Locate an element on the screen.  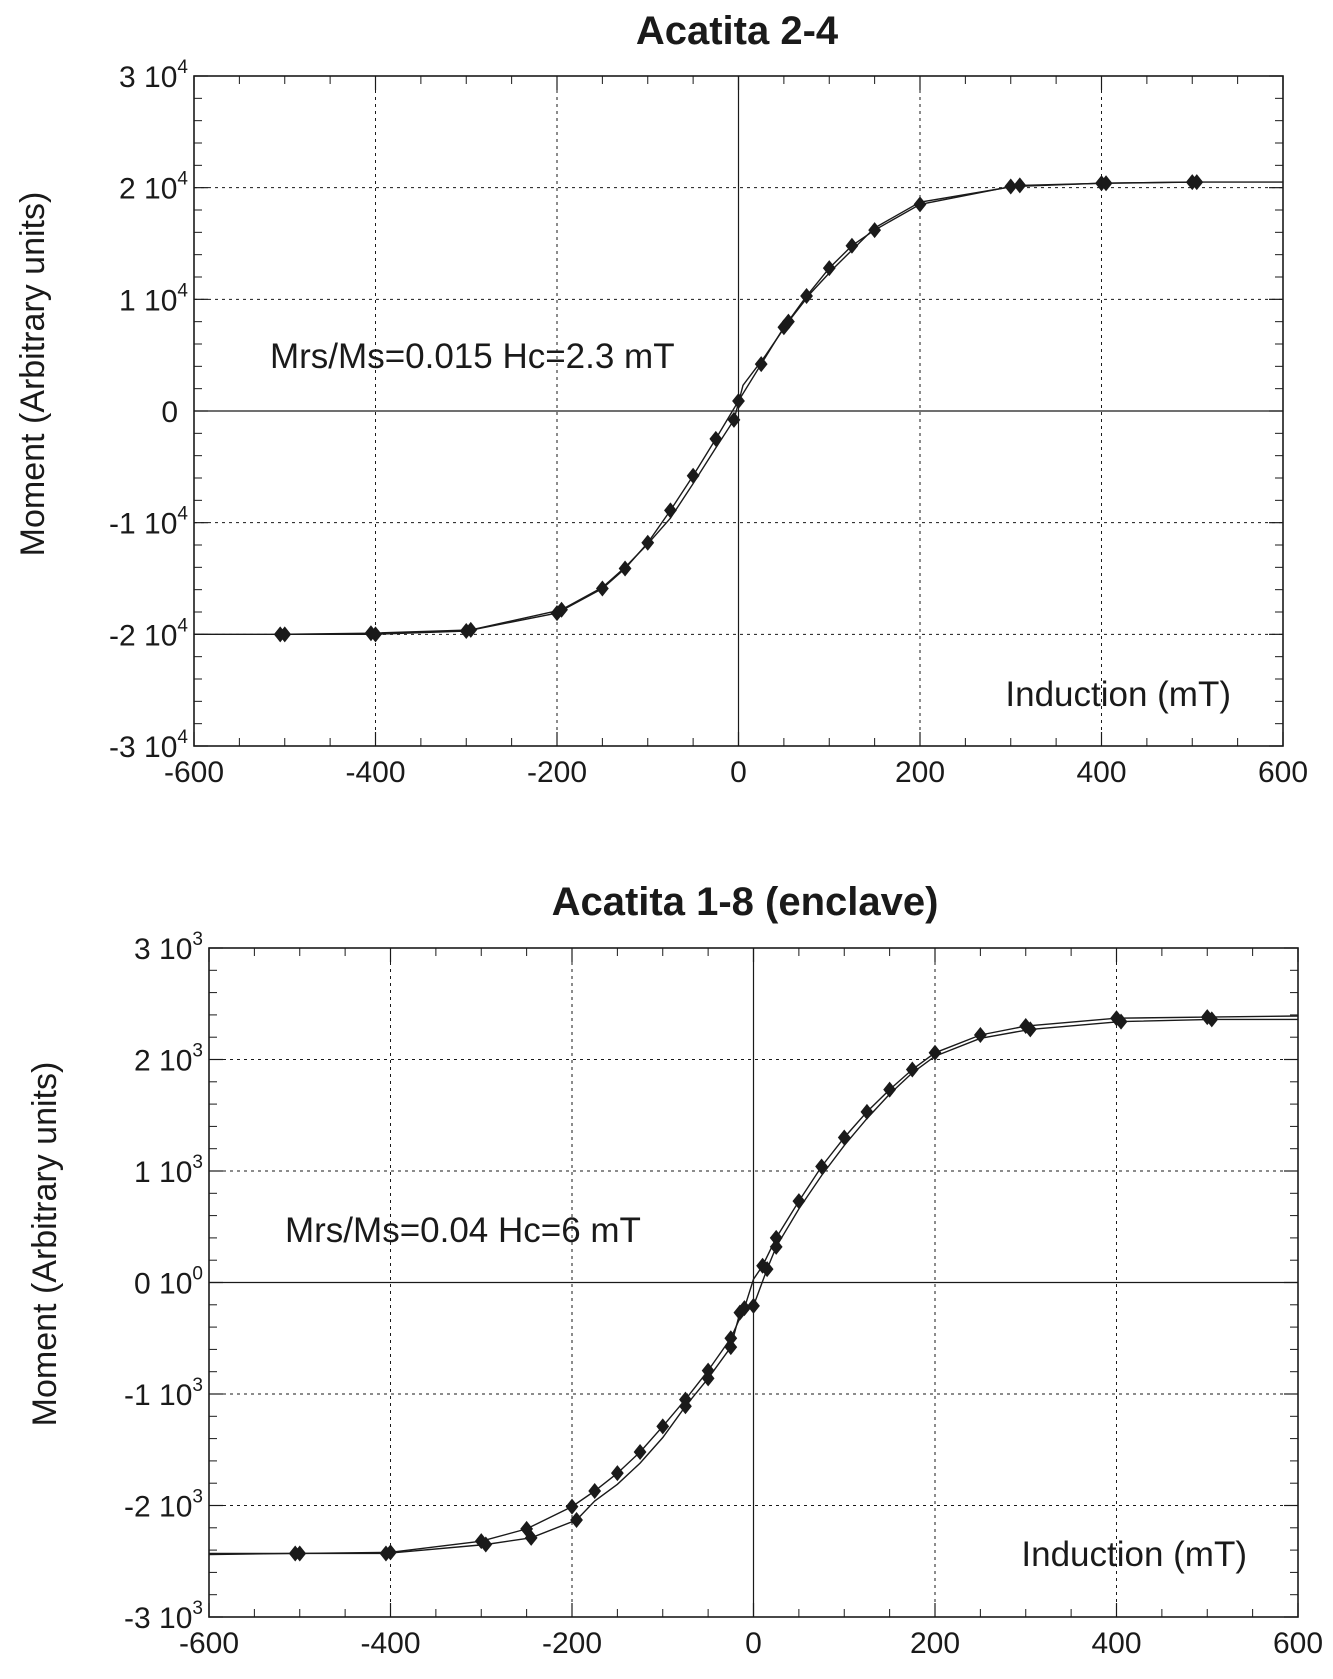
y-tick-label: 1 103 is located at coordinates (168, 1170).